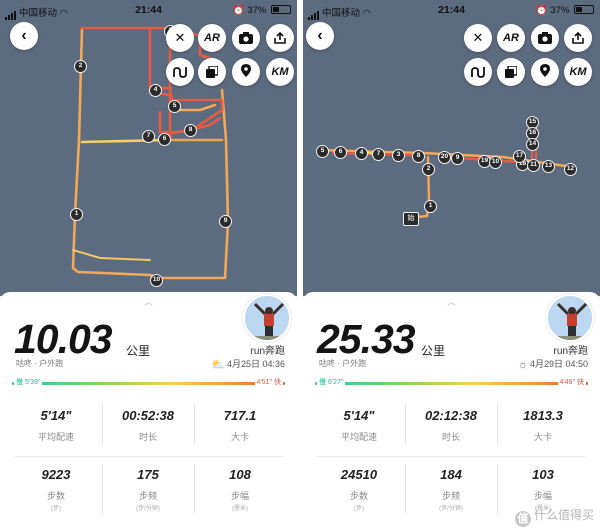 This screenshot has width=600, height=531. I want to click on stat-label: 步幅, so click(239, 496).